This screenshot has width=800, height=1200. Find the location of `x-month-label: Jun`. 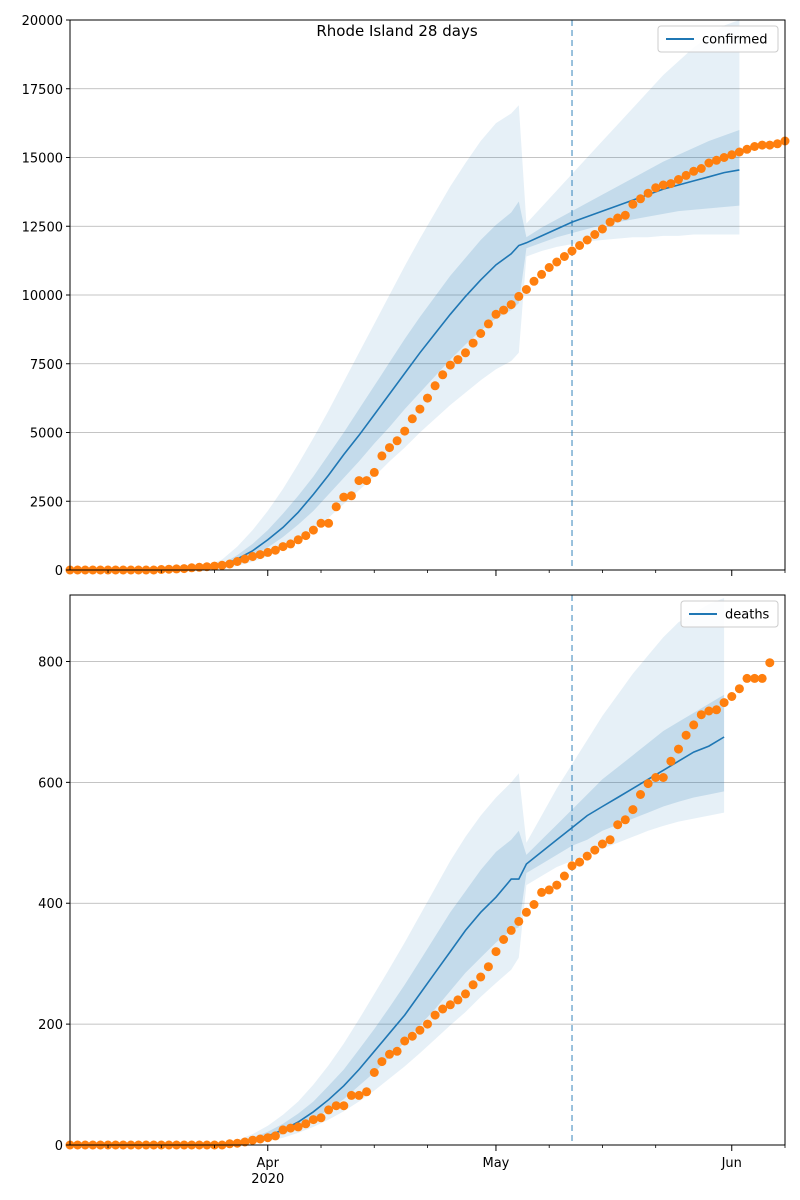

x-month-label: Jun is located at coordinates (731, 1163).